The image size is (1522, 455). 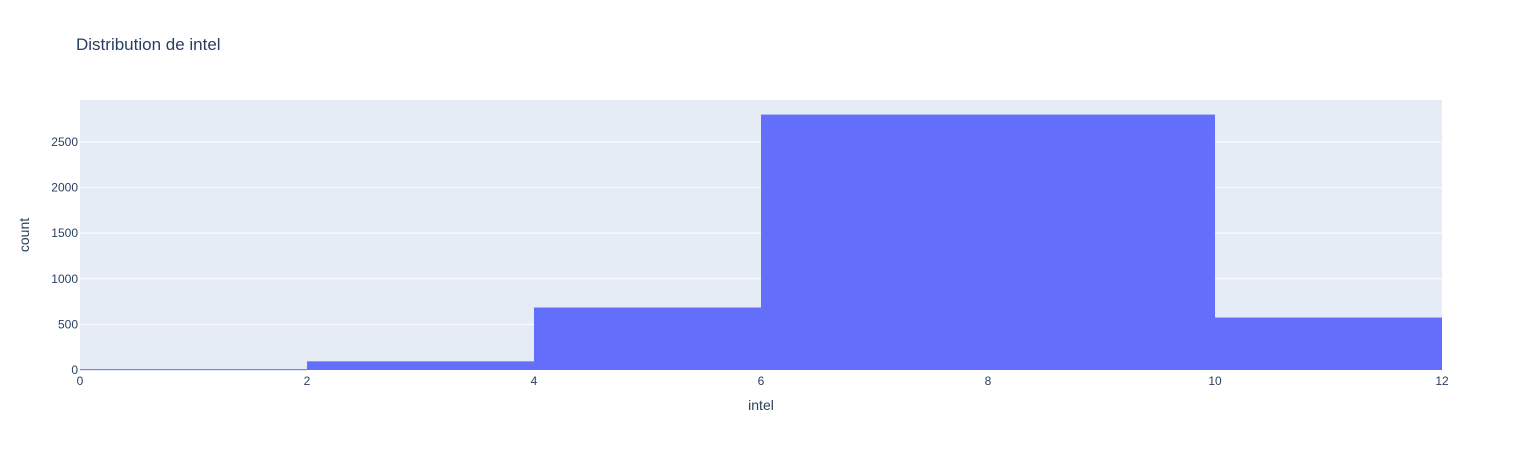 I want to click on x-axis-title: intel, so click(x=761, y=405).